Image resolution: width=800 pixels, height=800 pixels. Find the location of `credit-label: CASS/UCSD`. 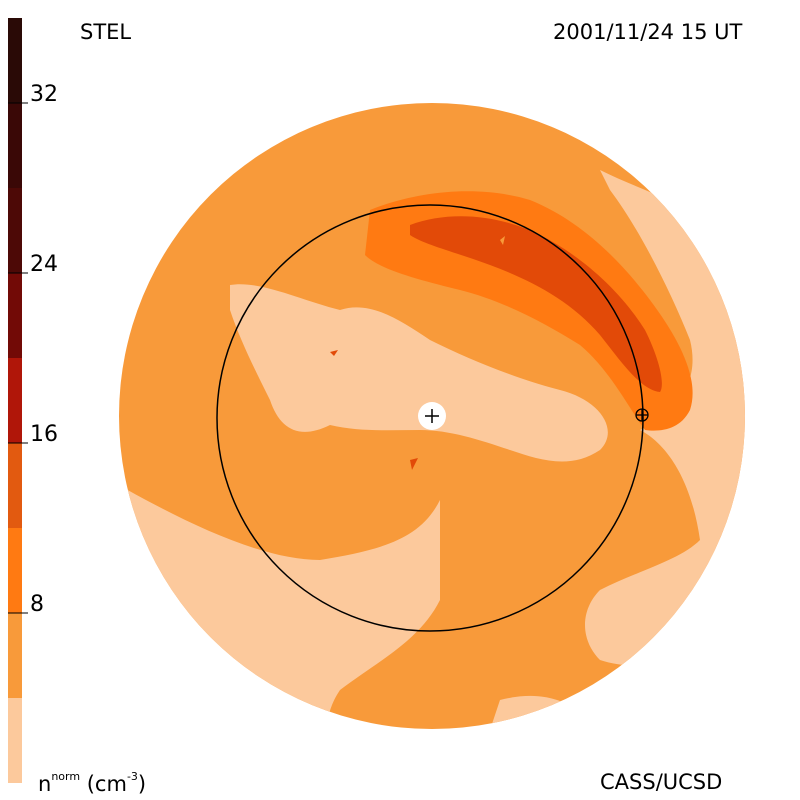

credit-label: CASS/UCSD is located at coordinates (661, 782).